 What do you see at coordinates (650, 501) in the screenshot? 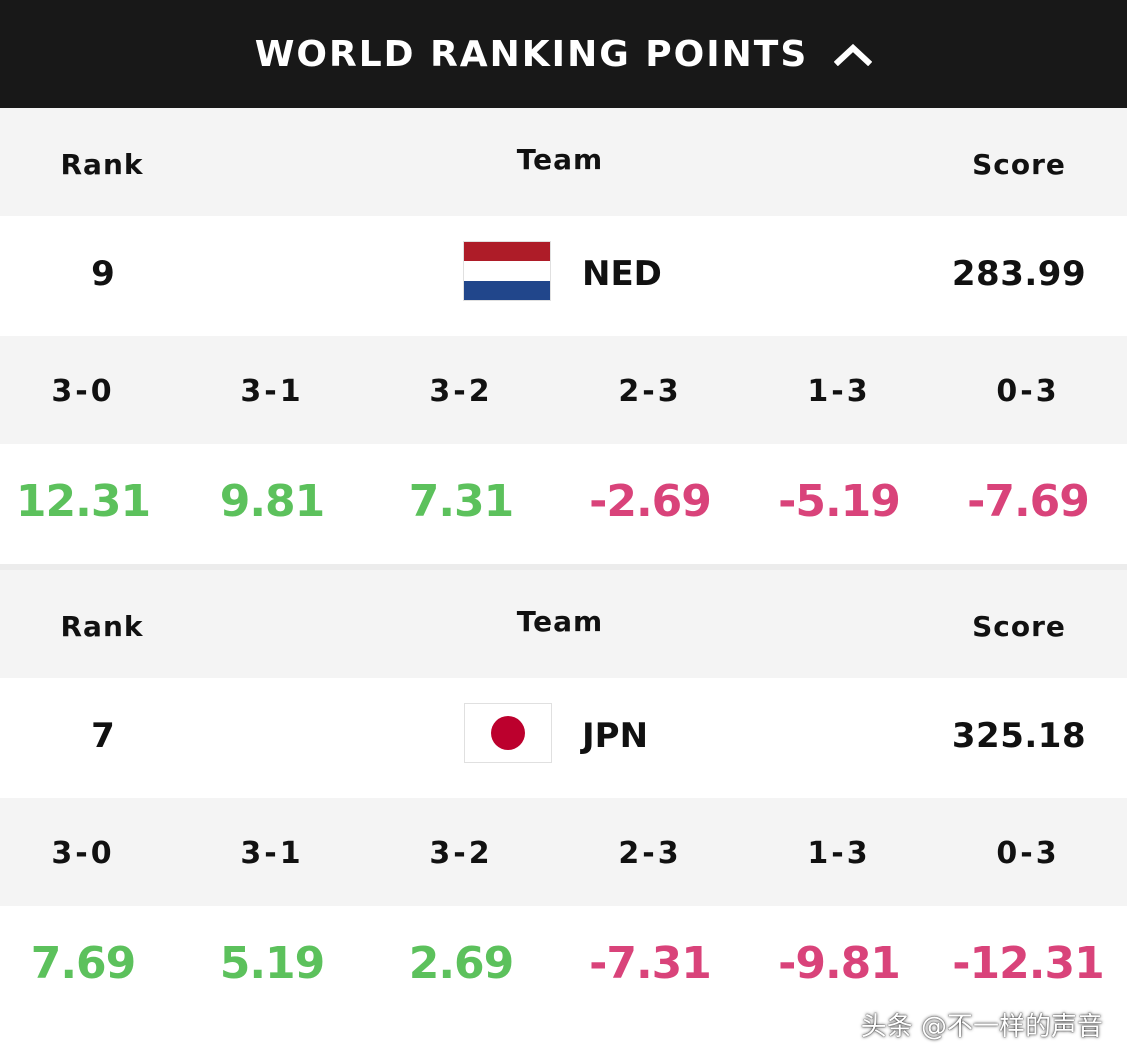
I see `points-2-3: -2.69` at bounding box center [650, 501].